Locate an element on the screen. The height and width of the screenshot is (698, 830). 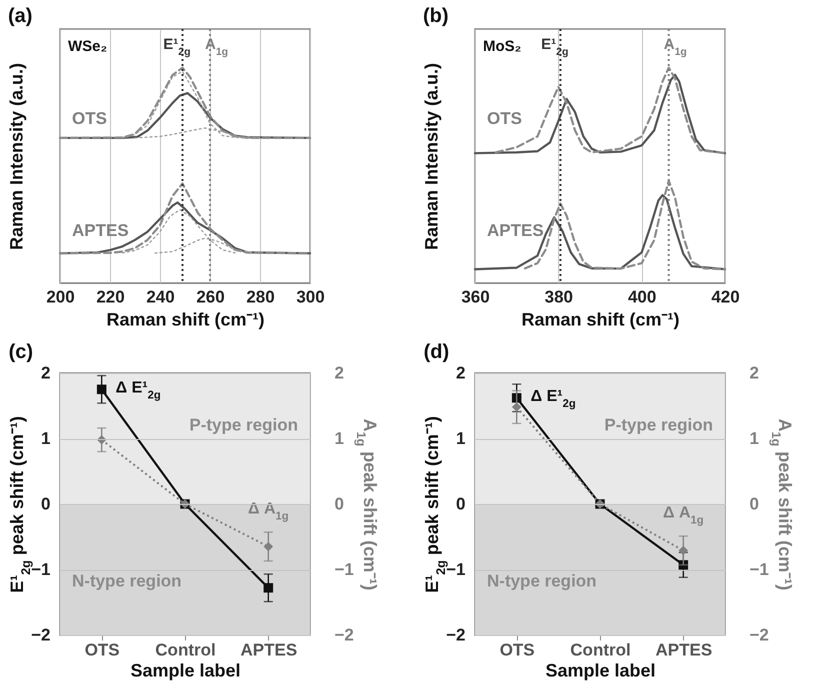
x-tick-label: 280 is located at coordinates (260, 297).